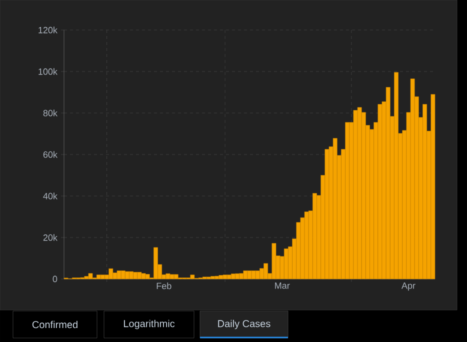  What do you see at coordinates (409, 286) in the screenshot?
I see `x-tick-label: Apr` at bounding box center [409, 286].